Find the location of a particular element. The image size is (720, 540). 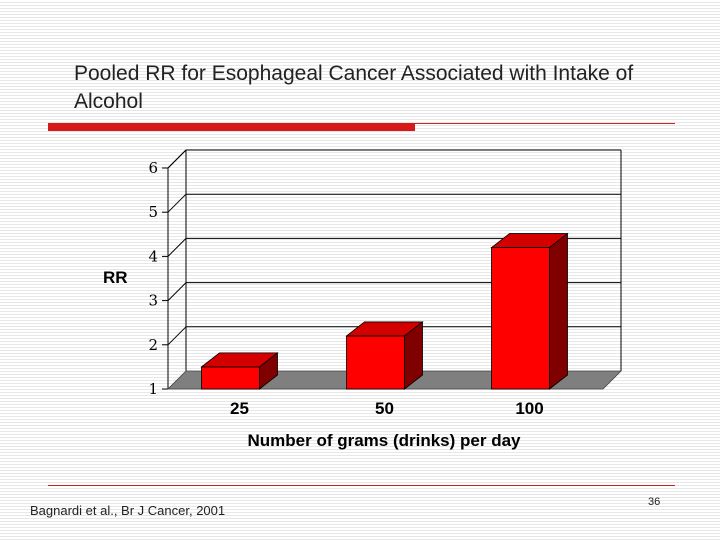

y-axis-title: RR is located at coordinates (115, 277).